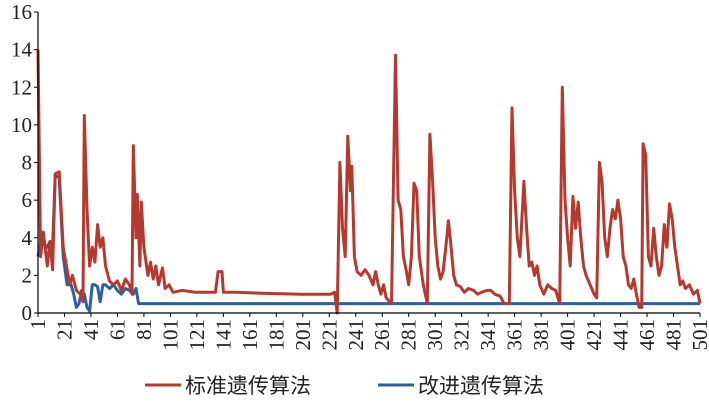 The image size is (709, 408). What do you see at coordinates (197, 335) in the screenshot?
I see `x-tick-label: 121` at bounding box center [197, 335].